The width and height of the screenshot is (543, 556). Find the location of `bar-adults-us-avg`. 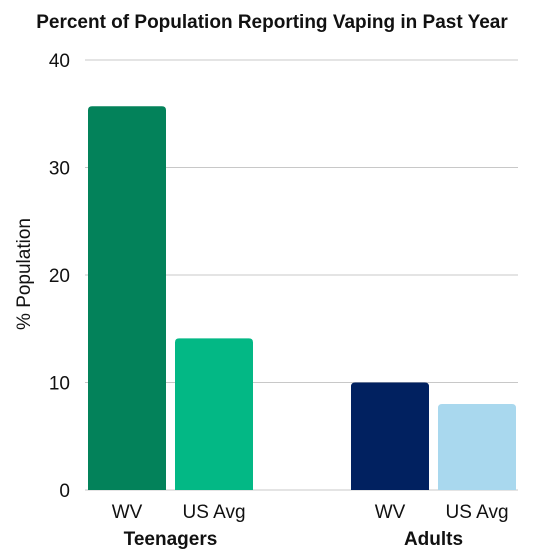

bar-adults-us-avg is located at coordinates (477, 447).